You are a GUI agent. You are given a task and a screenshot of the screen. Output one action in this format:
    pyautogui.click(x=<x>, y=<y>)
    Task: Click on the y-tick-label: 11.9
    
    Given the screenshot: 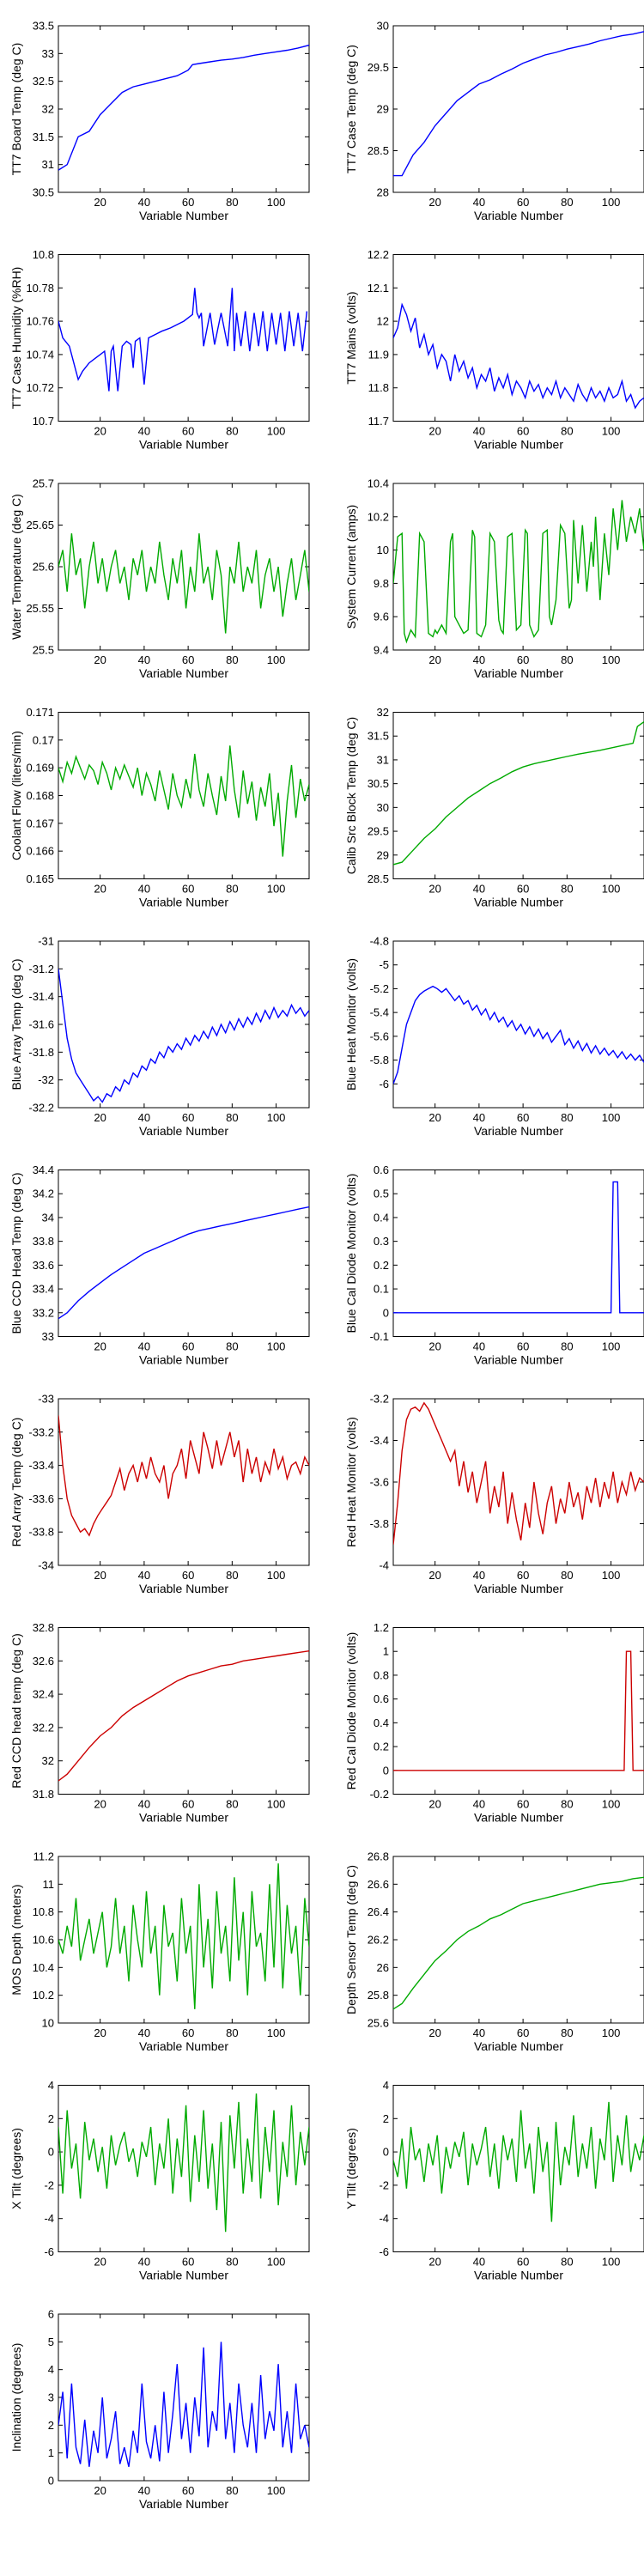 What is the action you would take?
    pyautogui.click(x=378, y=355)
    